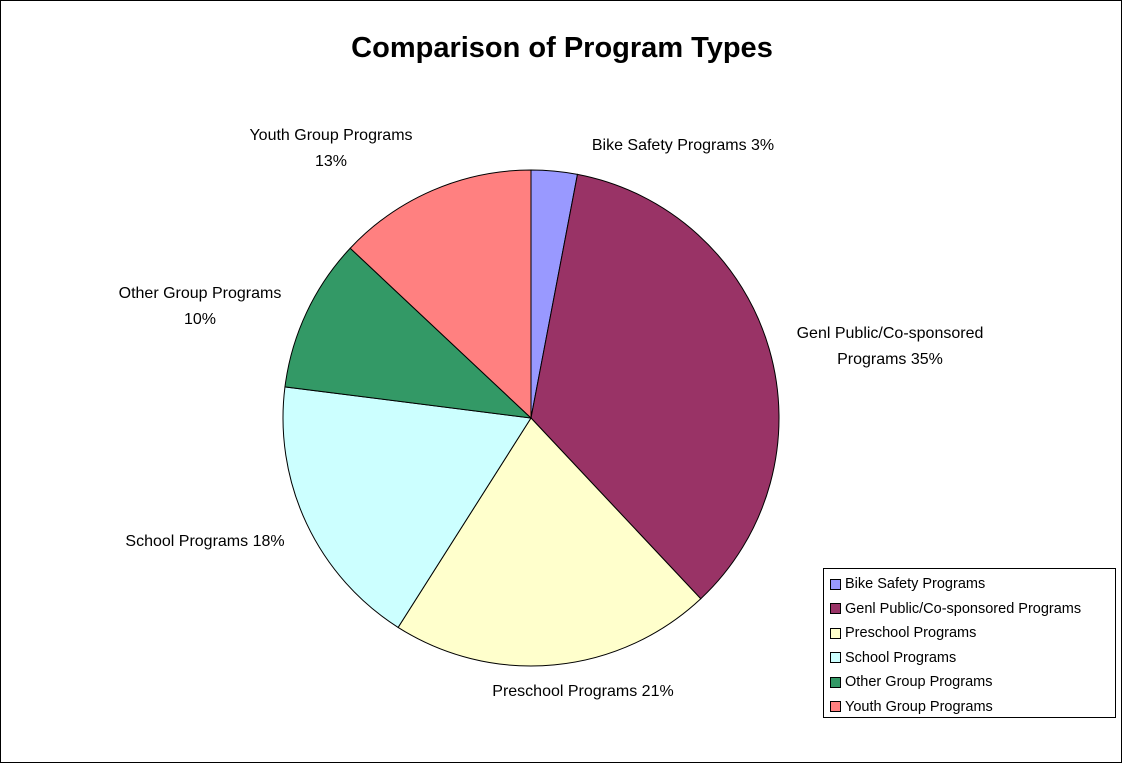  I want to click on legend-item: Genl Public/Co-sponsored Programs, so click(969, 609).